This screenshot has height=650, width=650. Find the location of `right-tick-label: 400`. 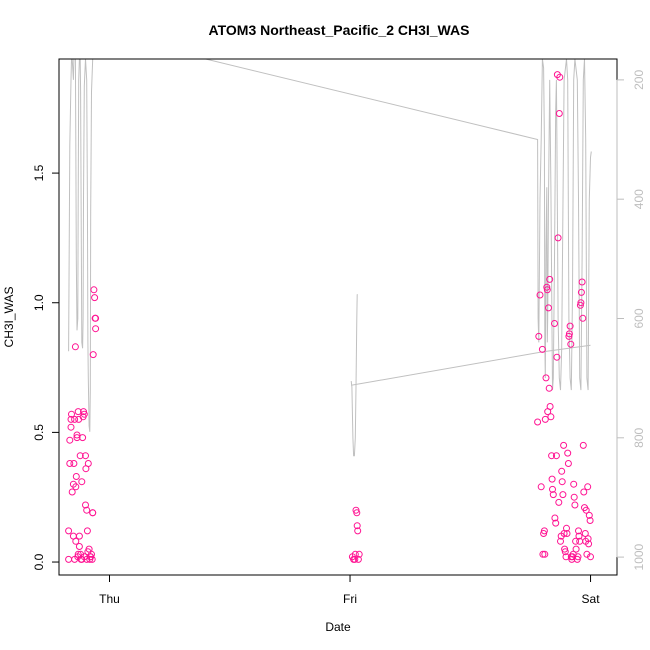

right-tick-label: 400 is located at coordinates (639, 199).